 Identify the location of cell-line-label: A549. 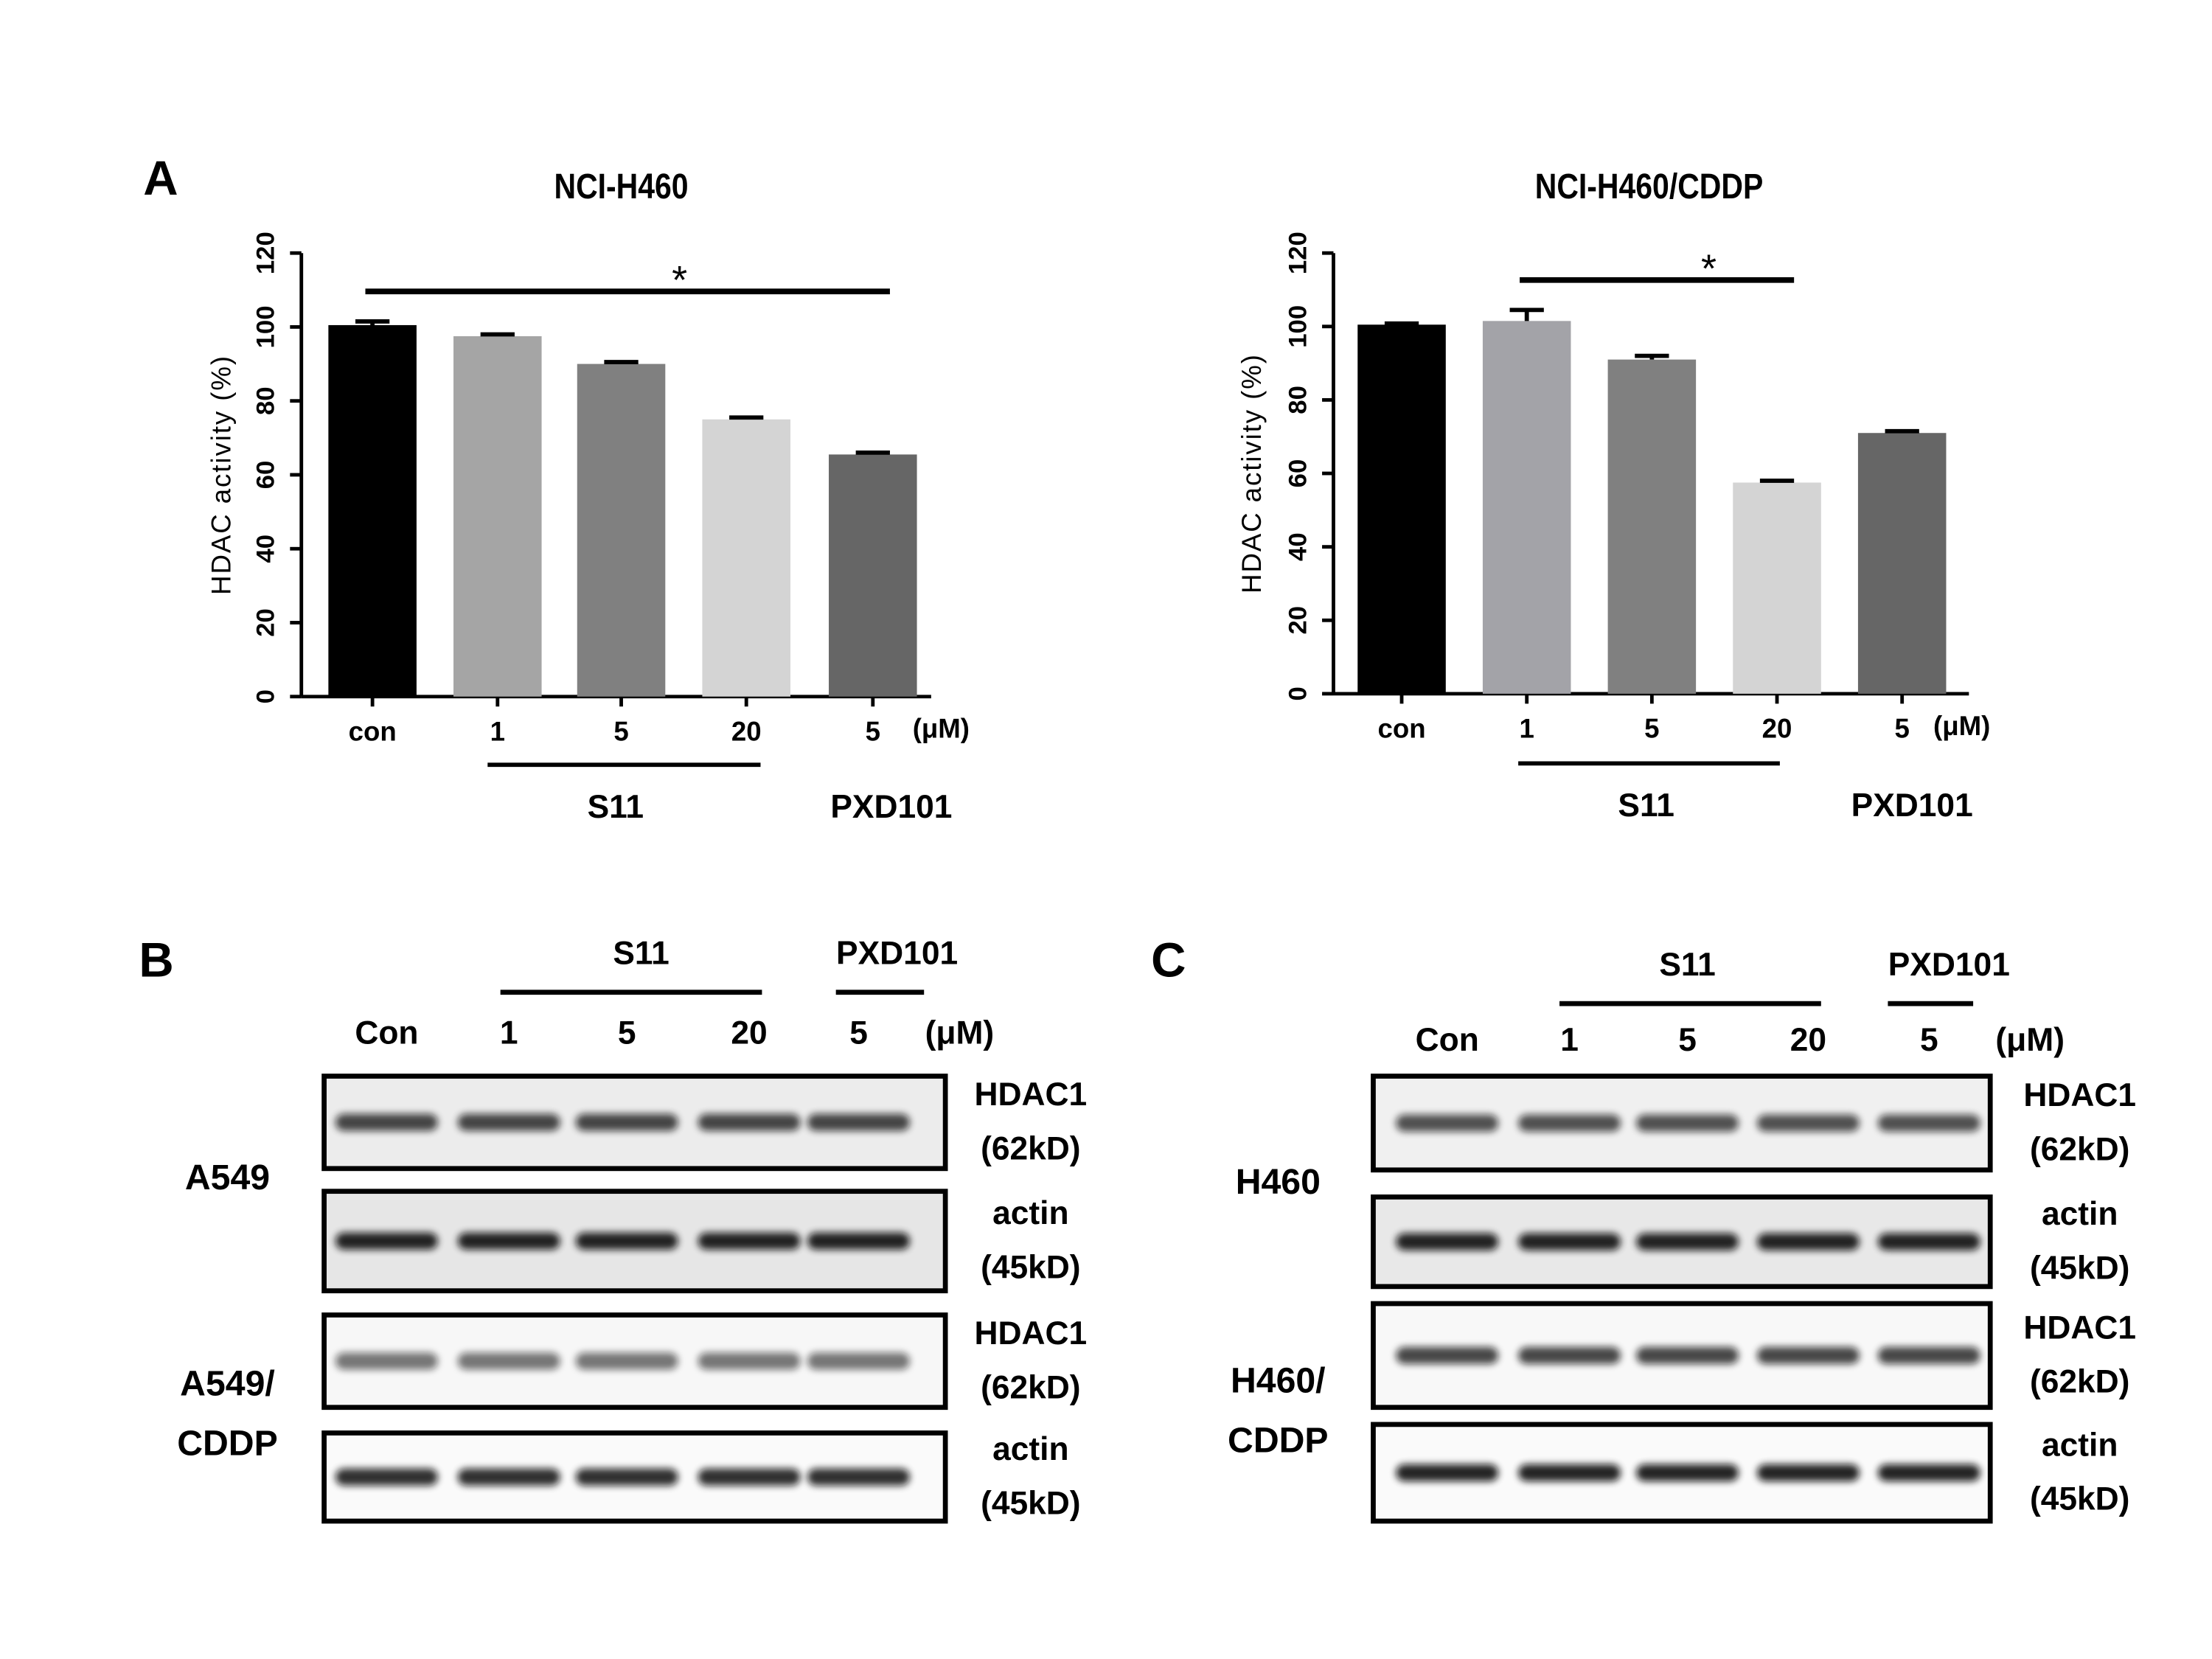
(227, 1177).